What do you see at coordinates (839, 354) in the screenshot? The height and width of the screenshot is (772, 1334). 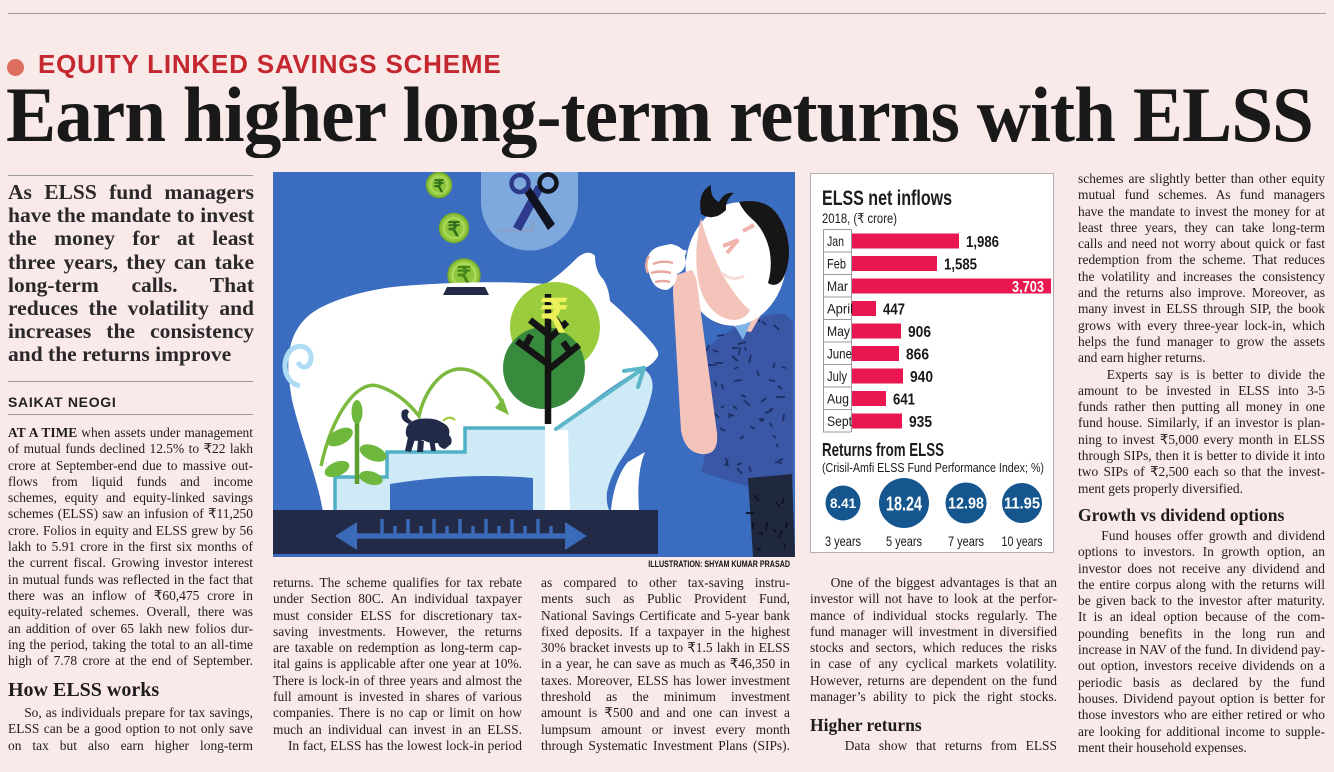 I see `svg-text: June` at bounding box center [839, 354].